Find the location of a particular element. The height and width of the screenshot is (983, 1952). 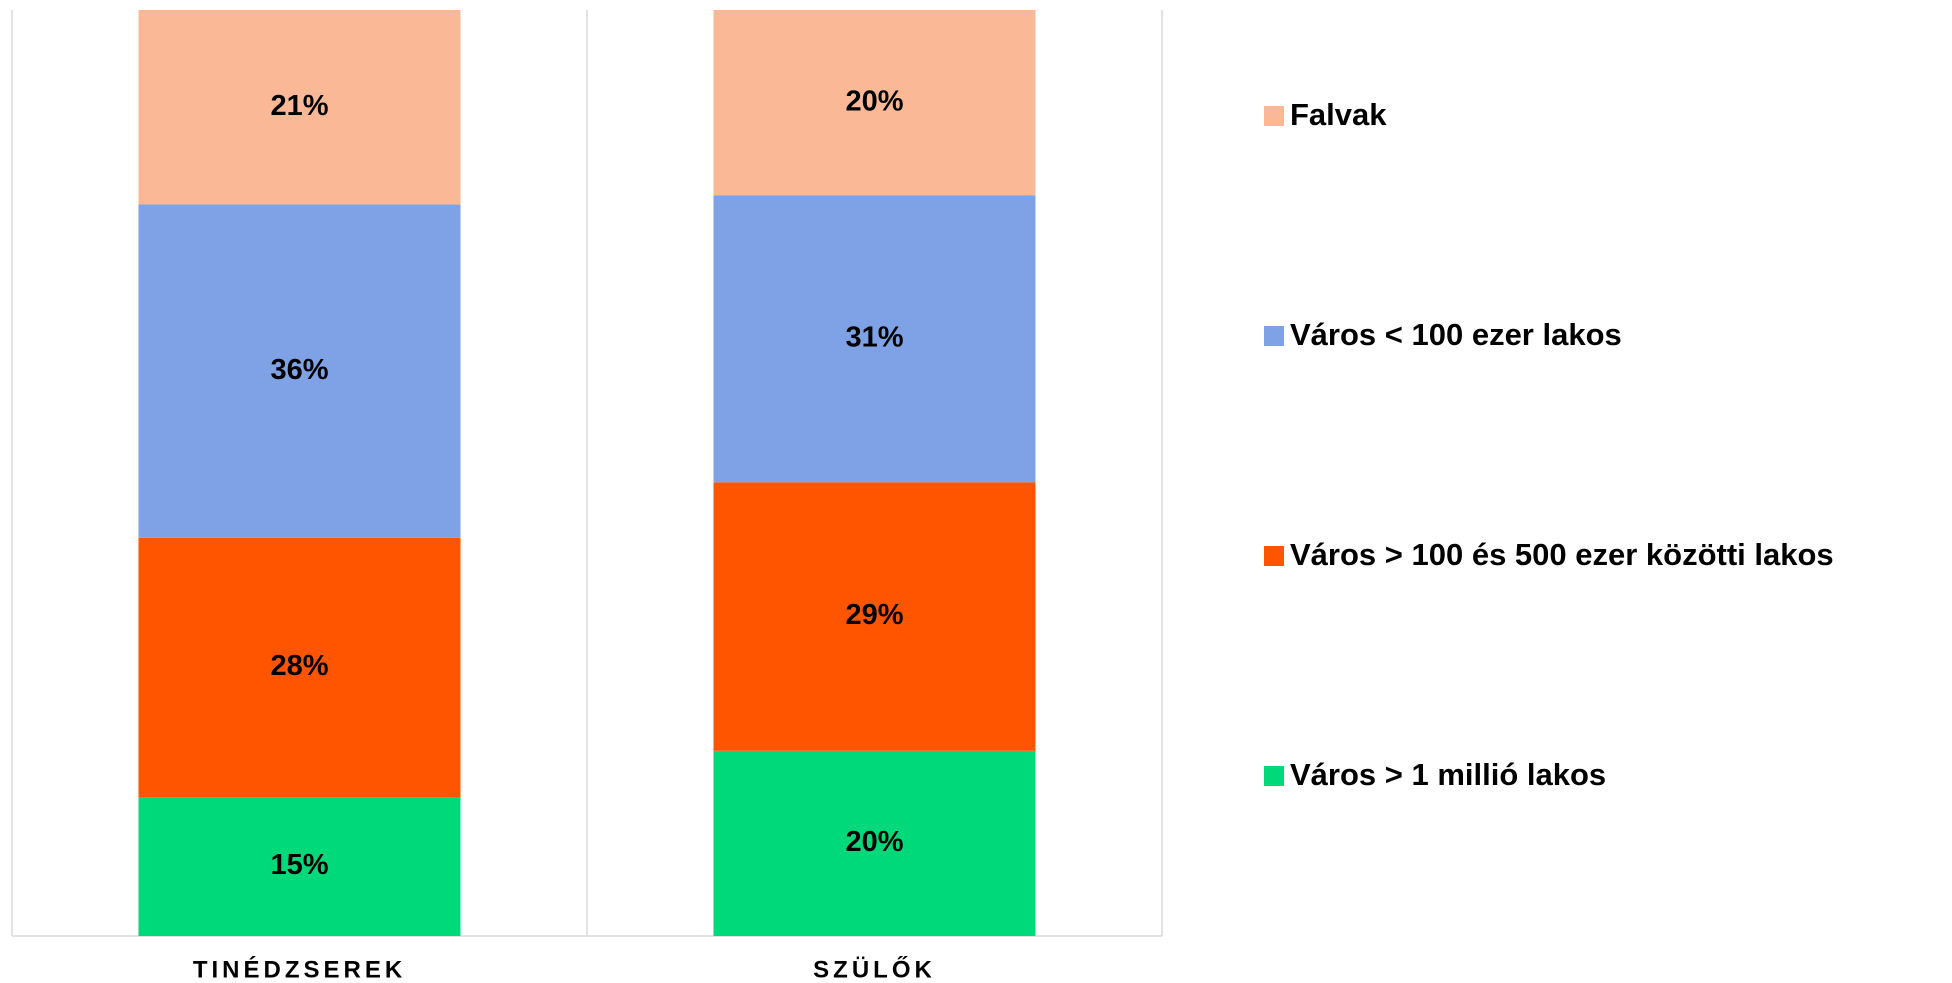

data-label: 28% is located at coordinates (299, 666).